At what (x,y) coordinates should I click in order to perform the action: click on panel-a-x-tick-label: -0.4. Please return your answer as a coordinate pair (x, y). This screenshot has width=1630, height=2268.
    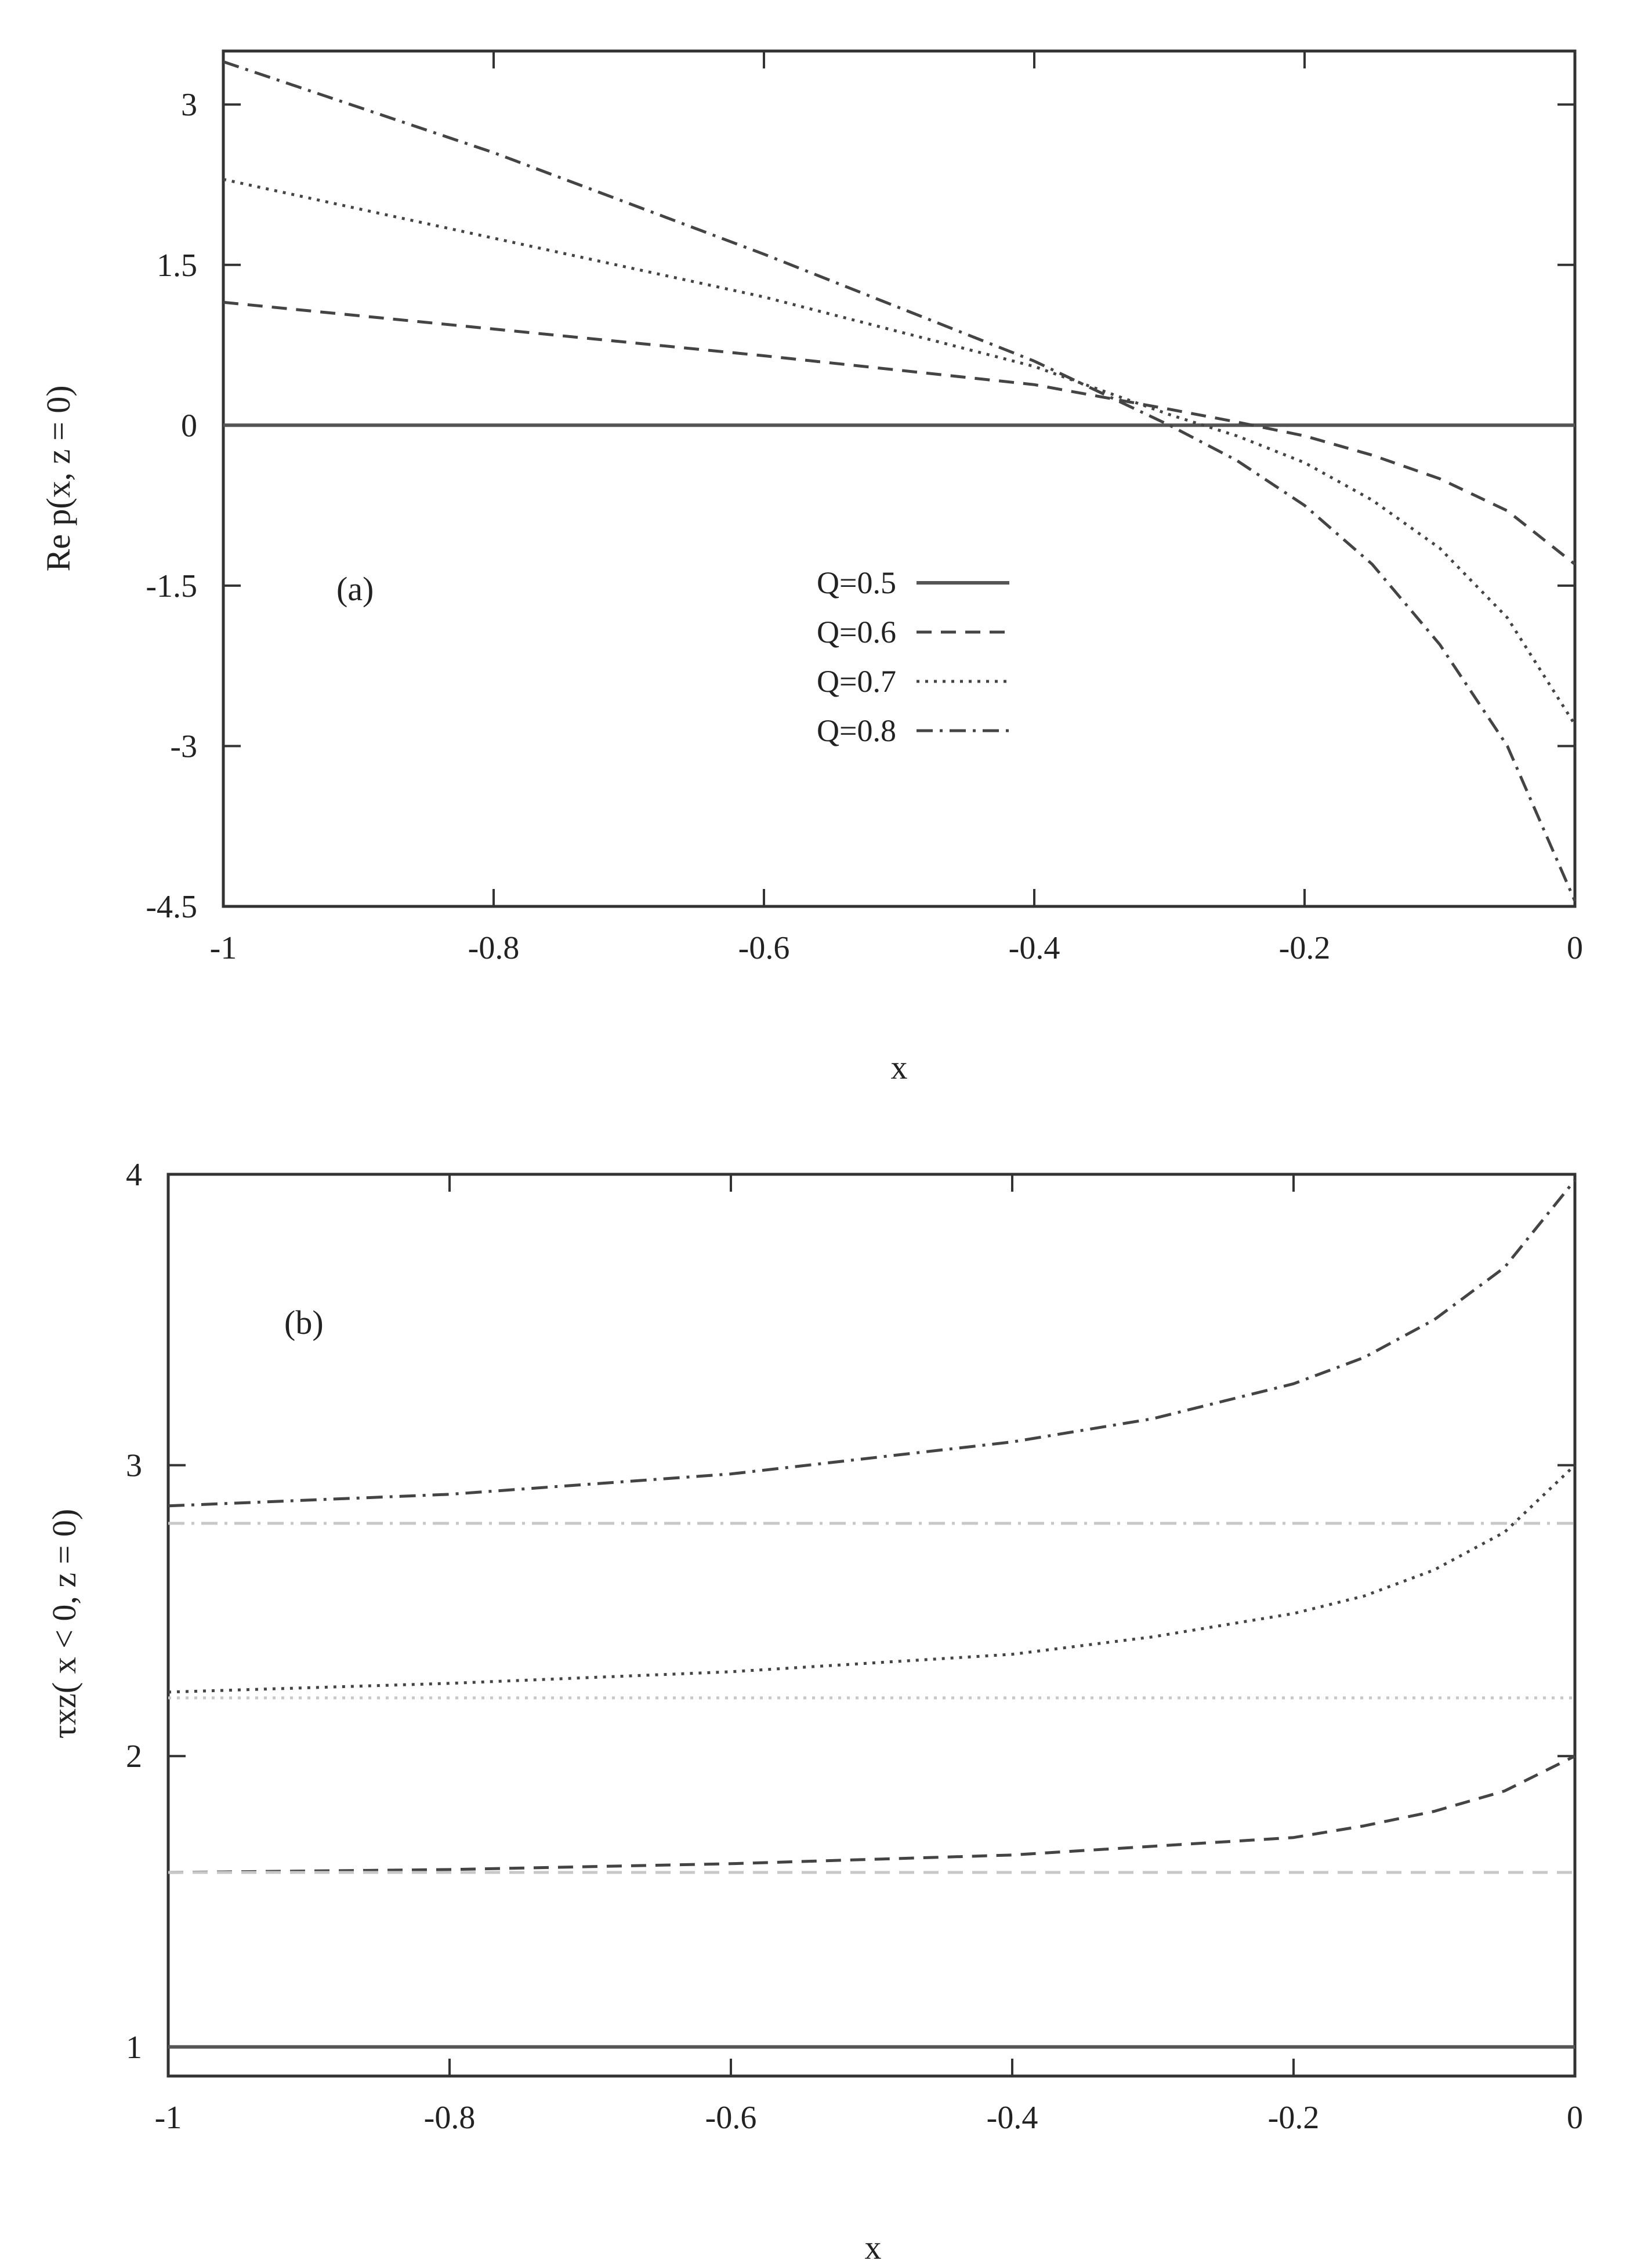
    Looking at the image, I should click on (1034, 948).